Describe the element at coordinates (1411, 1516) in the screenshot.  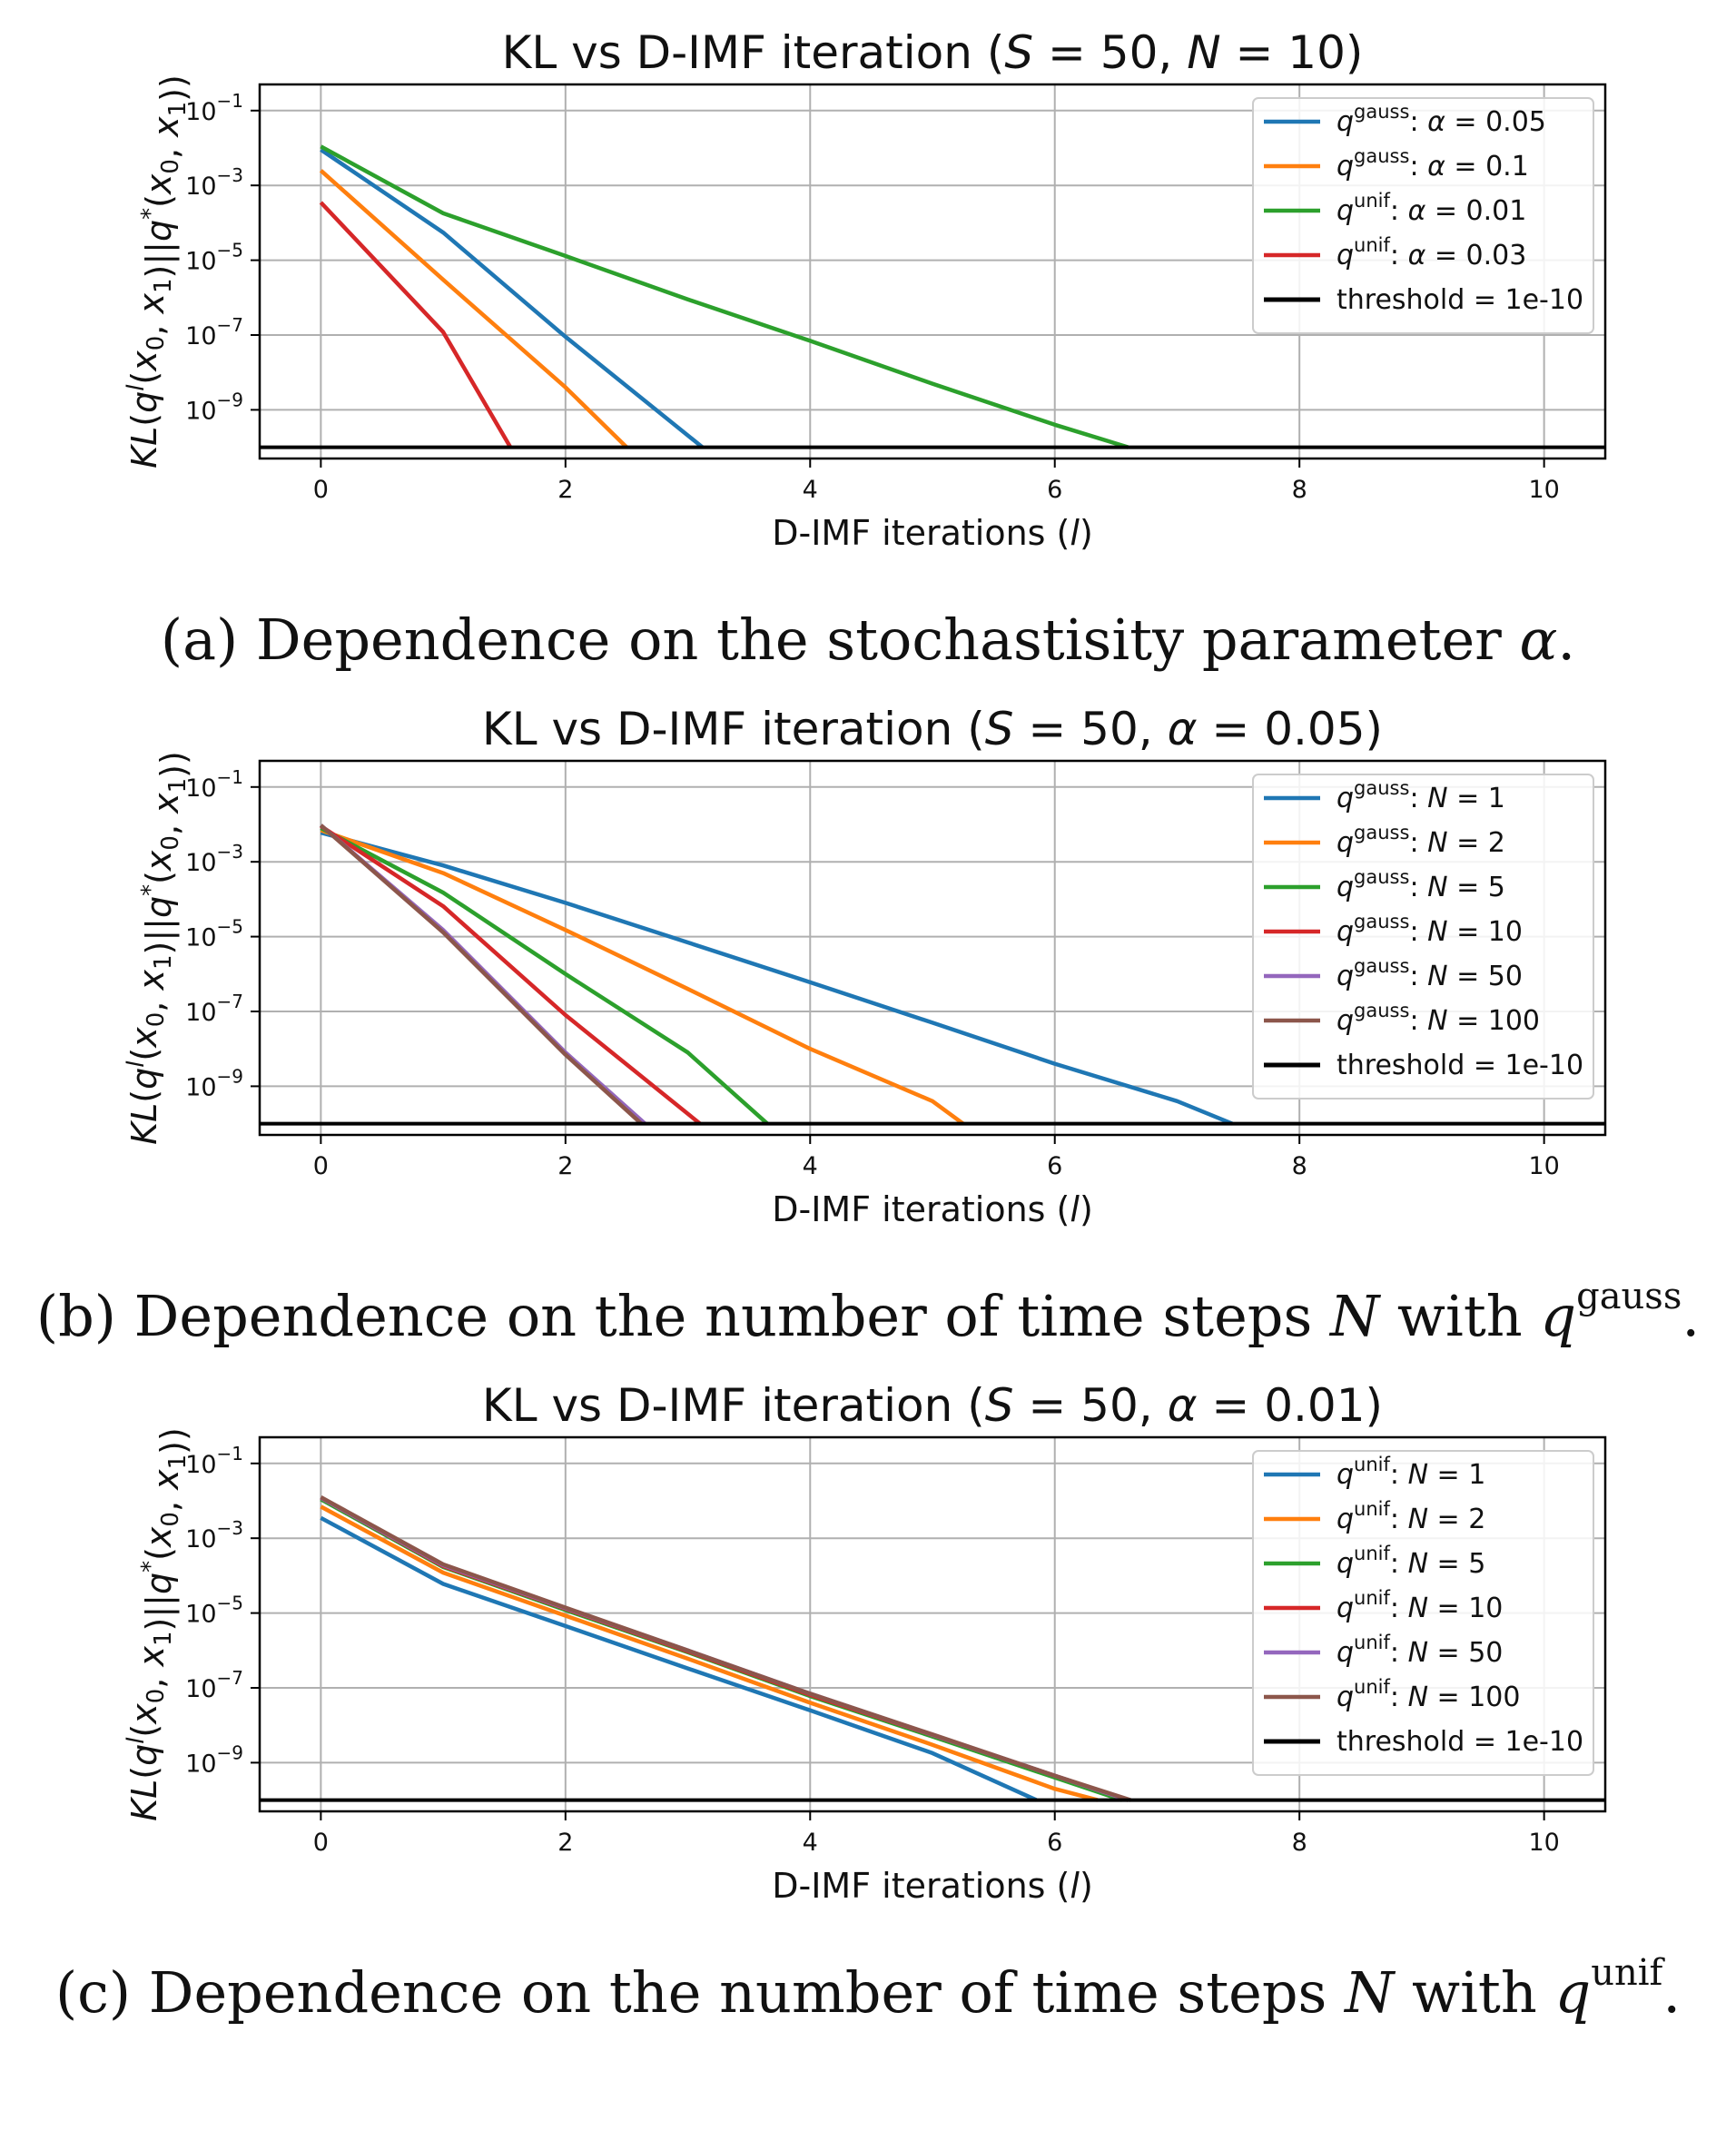
I see `legend-entry: qunif: N = 2` at that location.